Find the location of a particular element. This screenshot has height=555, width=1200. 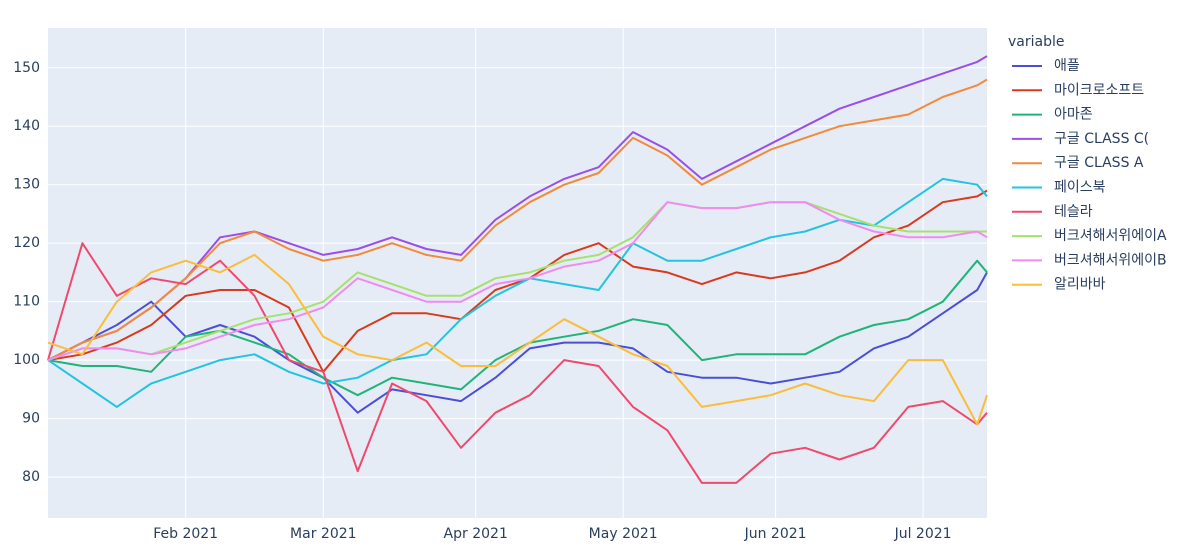

legend-label: 테슬라 is located at coordinates (1073, 212).